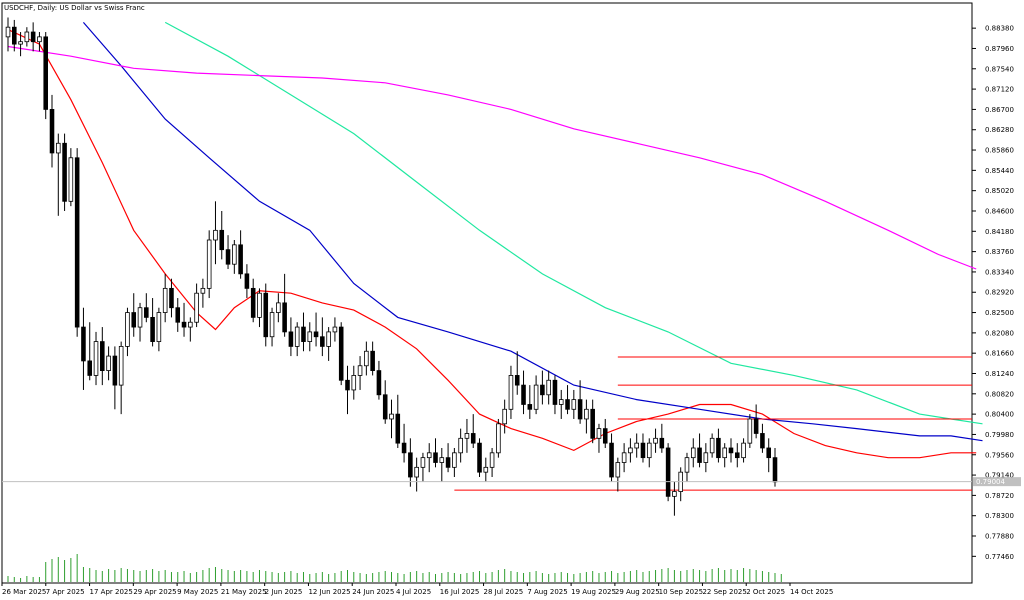  Describe the element at coordinates (284, 592) in the screenshot. I see `date-tick-label: 2 Jun 2025` at that location.